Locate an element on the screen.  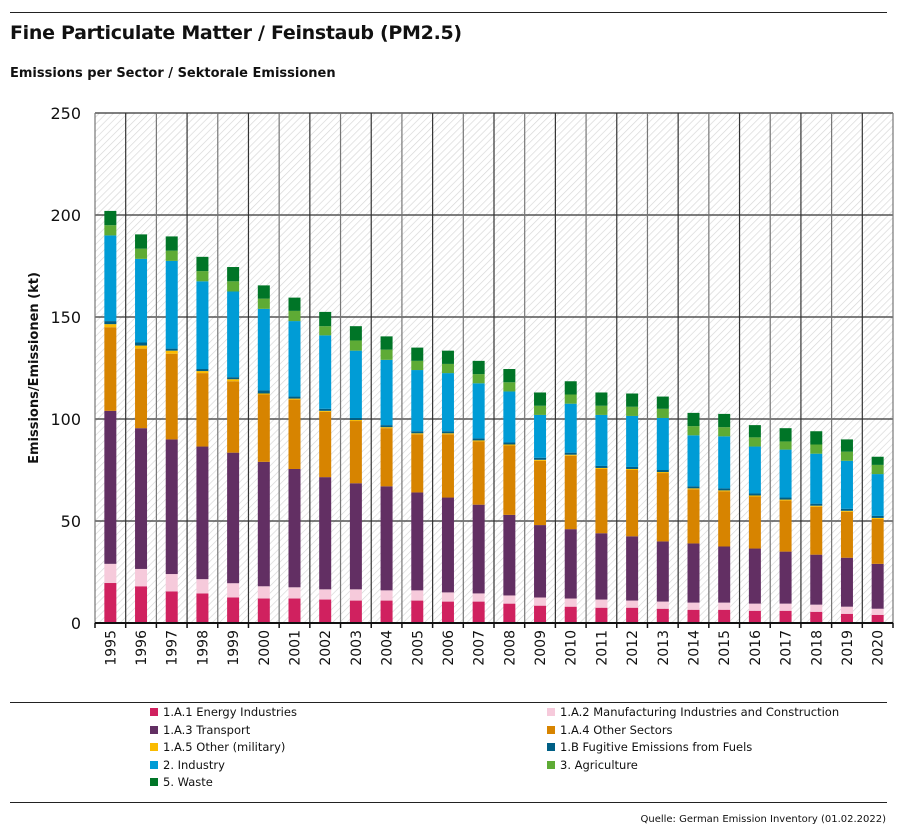
x-tick-label: 2003 is located at coordinates (357, 648).